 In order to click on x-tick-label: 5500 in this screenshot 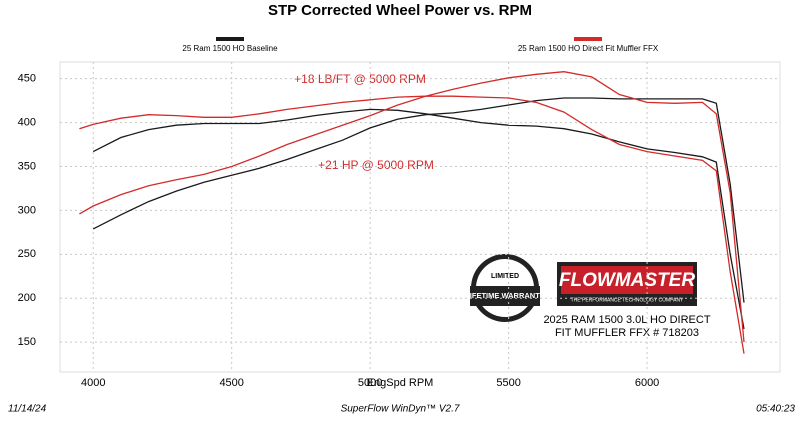, I will do `click(508, 383)`.